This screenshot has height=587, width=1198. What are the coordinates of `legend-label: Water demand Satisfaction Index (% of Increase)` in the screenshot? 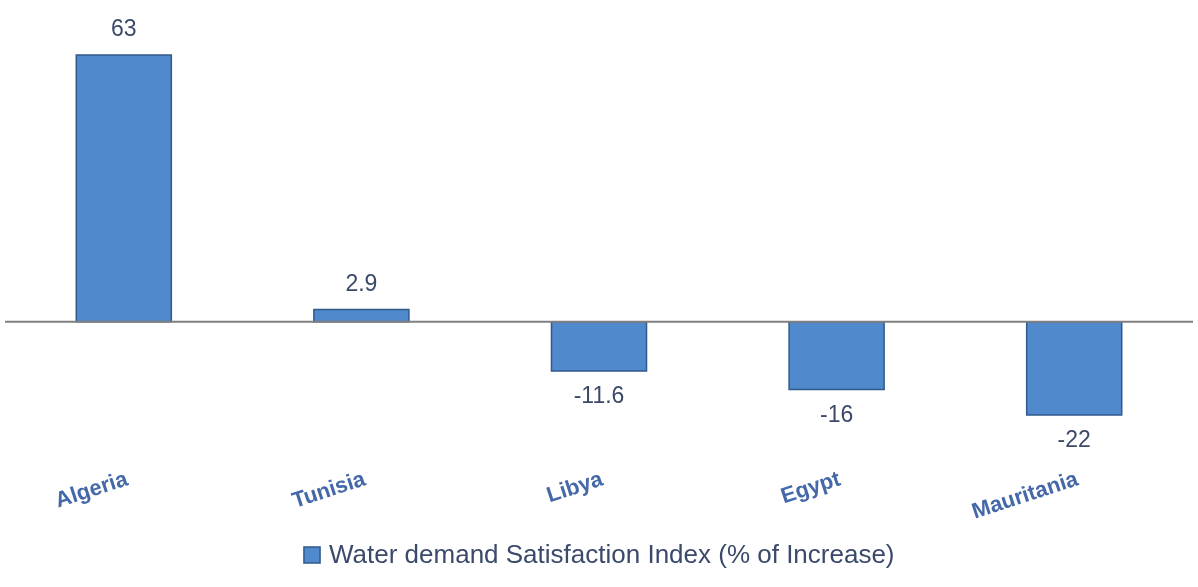 It's located at (612, 554).